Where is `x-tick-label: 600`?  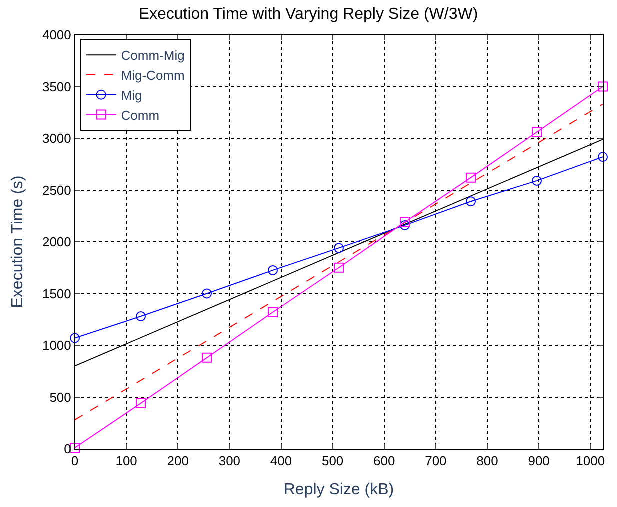 x-tick-label: 600 is located at coordinates (385, 461).